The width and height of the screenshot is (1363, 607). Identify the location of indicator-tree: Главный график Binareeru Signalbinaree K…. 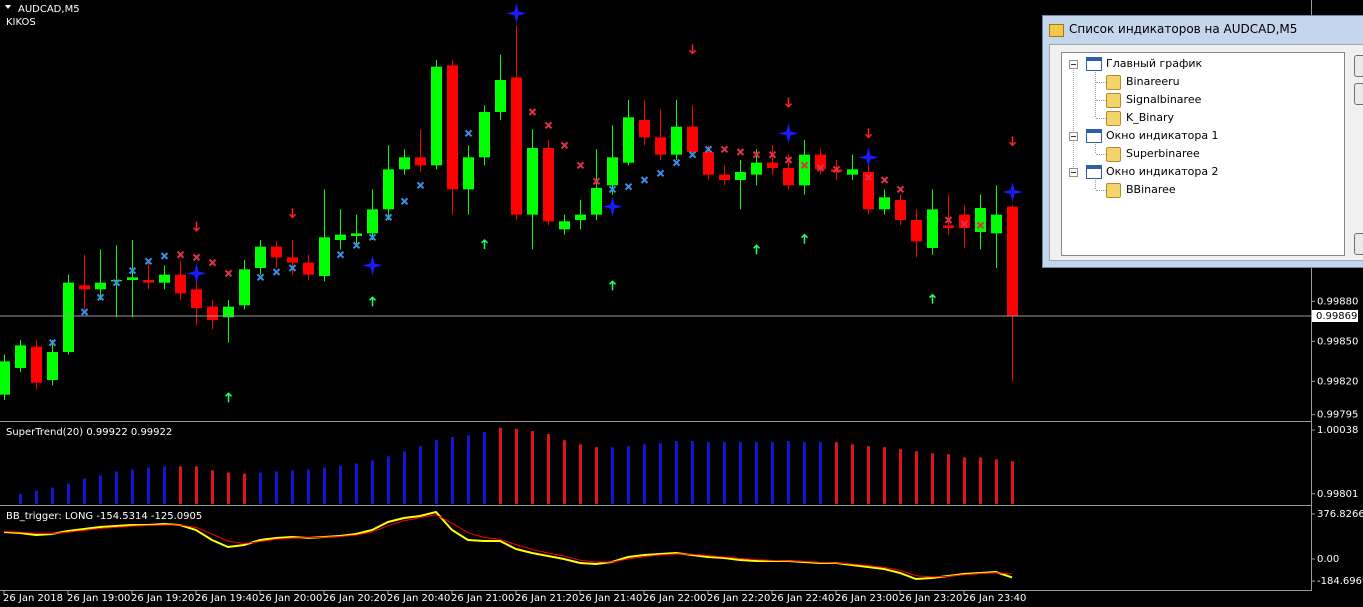
(1203, 154).